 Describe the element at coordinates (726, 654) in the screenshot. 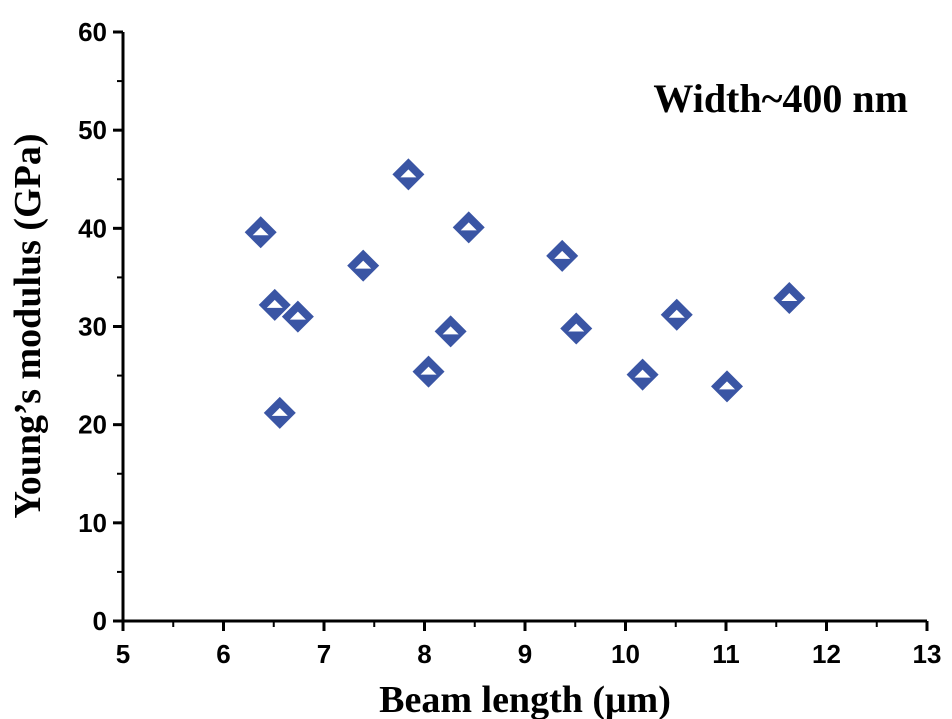

I see `x-tick-label: 11` at that location.